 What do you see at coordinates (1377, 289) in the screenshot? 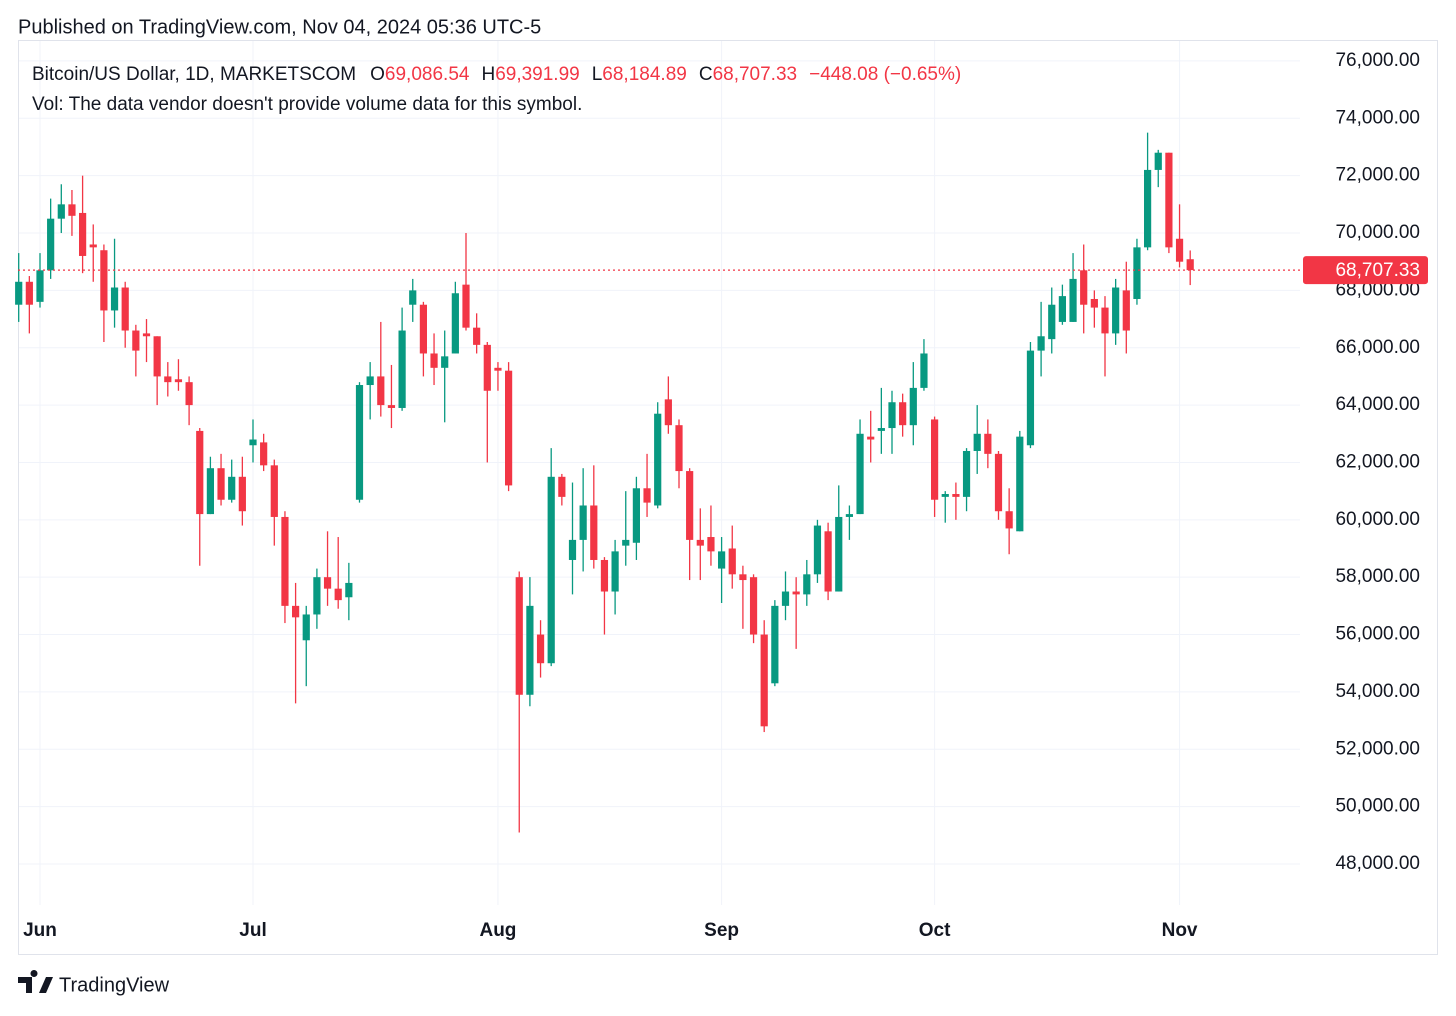
I see `y-tick-label: 68,000.00` at bounding box center [1377, 289].